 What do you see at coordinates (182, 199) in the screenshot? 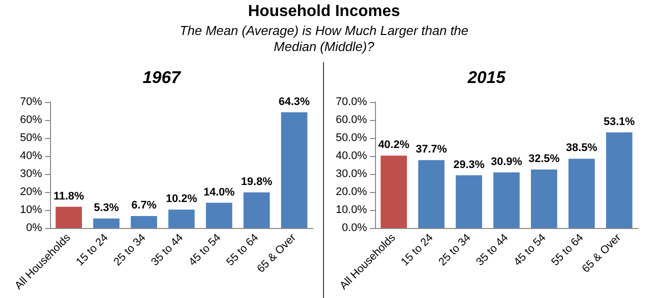
I see `data-label: 10.2%` at bounding box center [182, 199].